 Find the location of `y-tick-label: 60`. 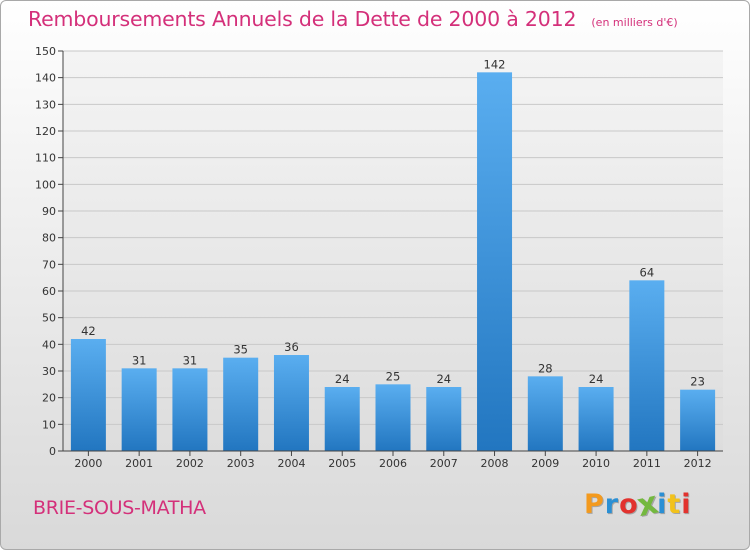

y-tick-label: 60 is located at coordinates (49, 291).